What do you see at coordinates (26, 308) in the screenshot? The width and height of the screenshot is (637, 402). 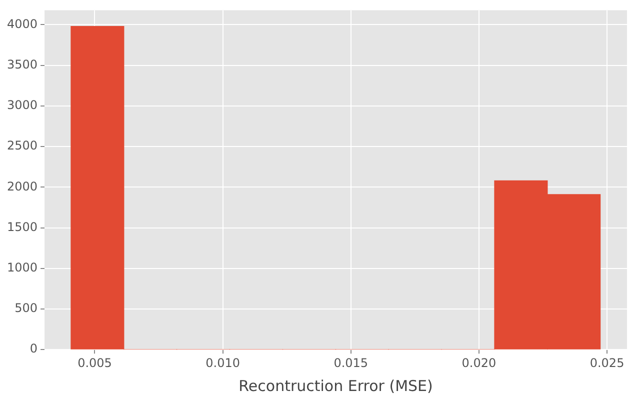 I see `y-tick-label: 500` at bounding box center [26, 308].